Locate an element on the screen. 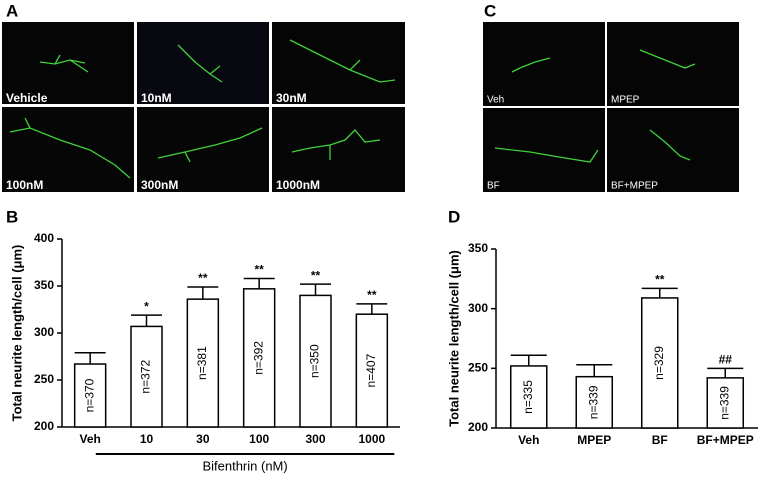  x-tick-label: 10 is located at coordinates (147, 439).